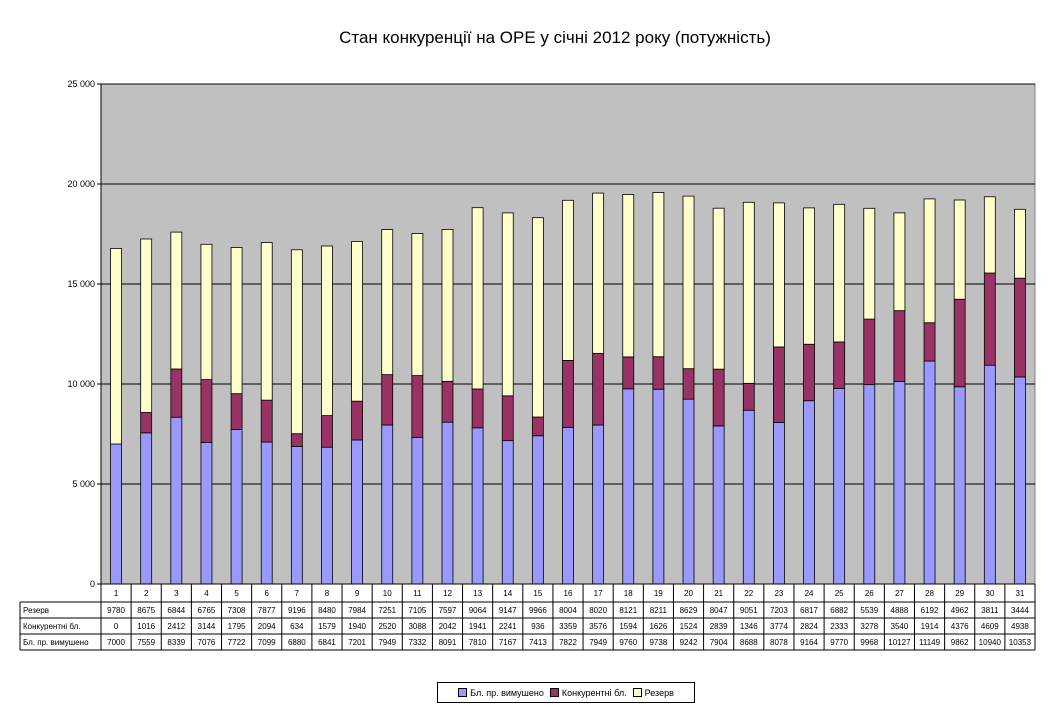 This screenshot has width=1058, height=707. Describe the element at coordinates (237, 626) in the screenshot. I see `data-label: 1795` at that location.